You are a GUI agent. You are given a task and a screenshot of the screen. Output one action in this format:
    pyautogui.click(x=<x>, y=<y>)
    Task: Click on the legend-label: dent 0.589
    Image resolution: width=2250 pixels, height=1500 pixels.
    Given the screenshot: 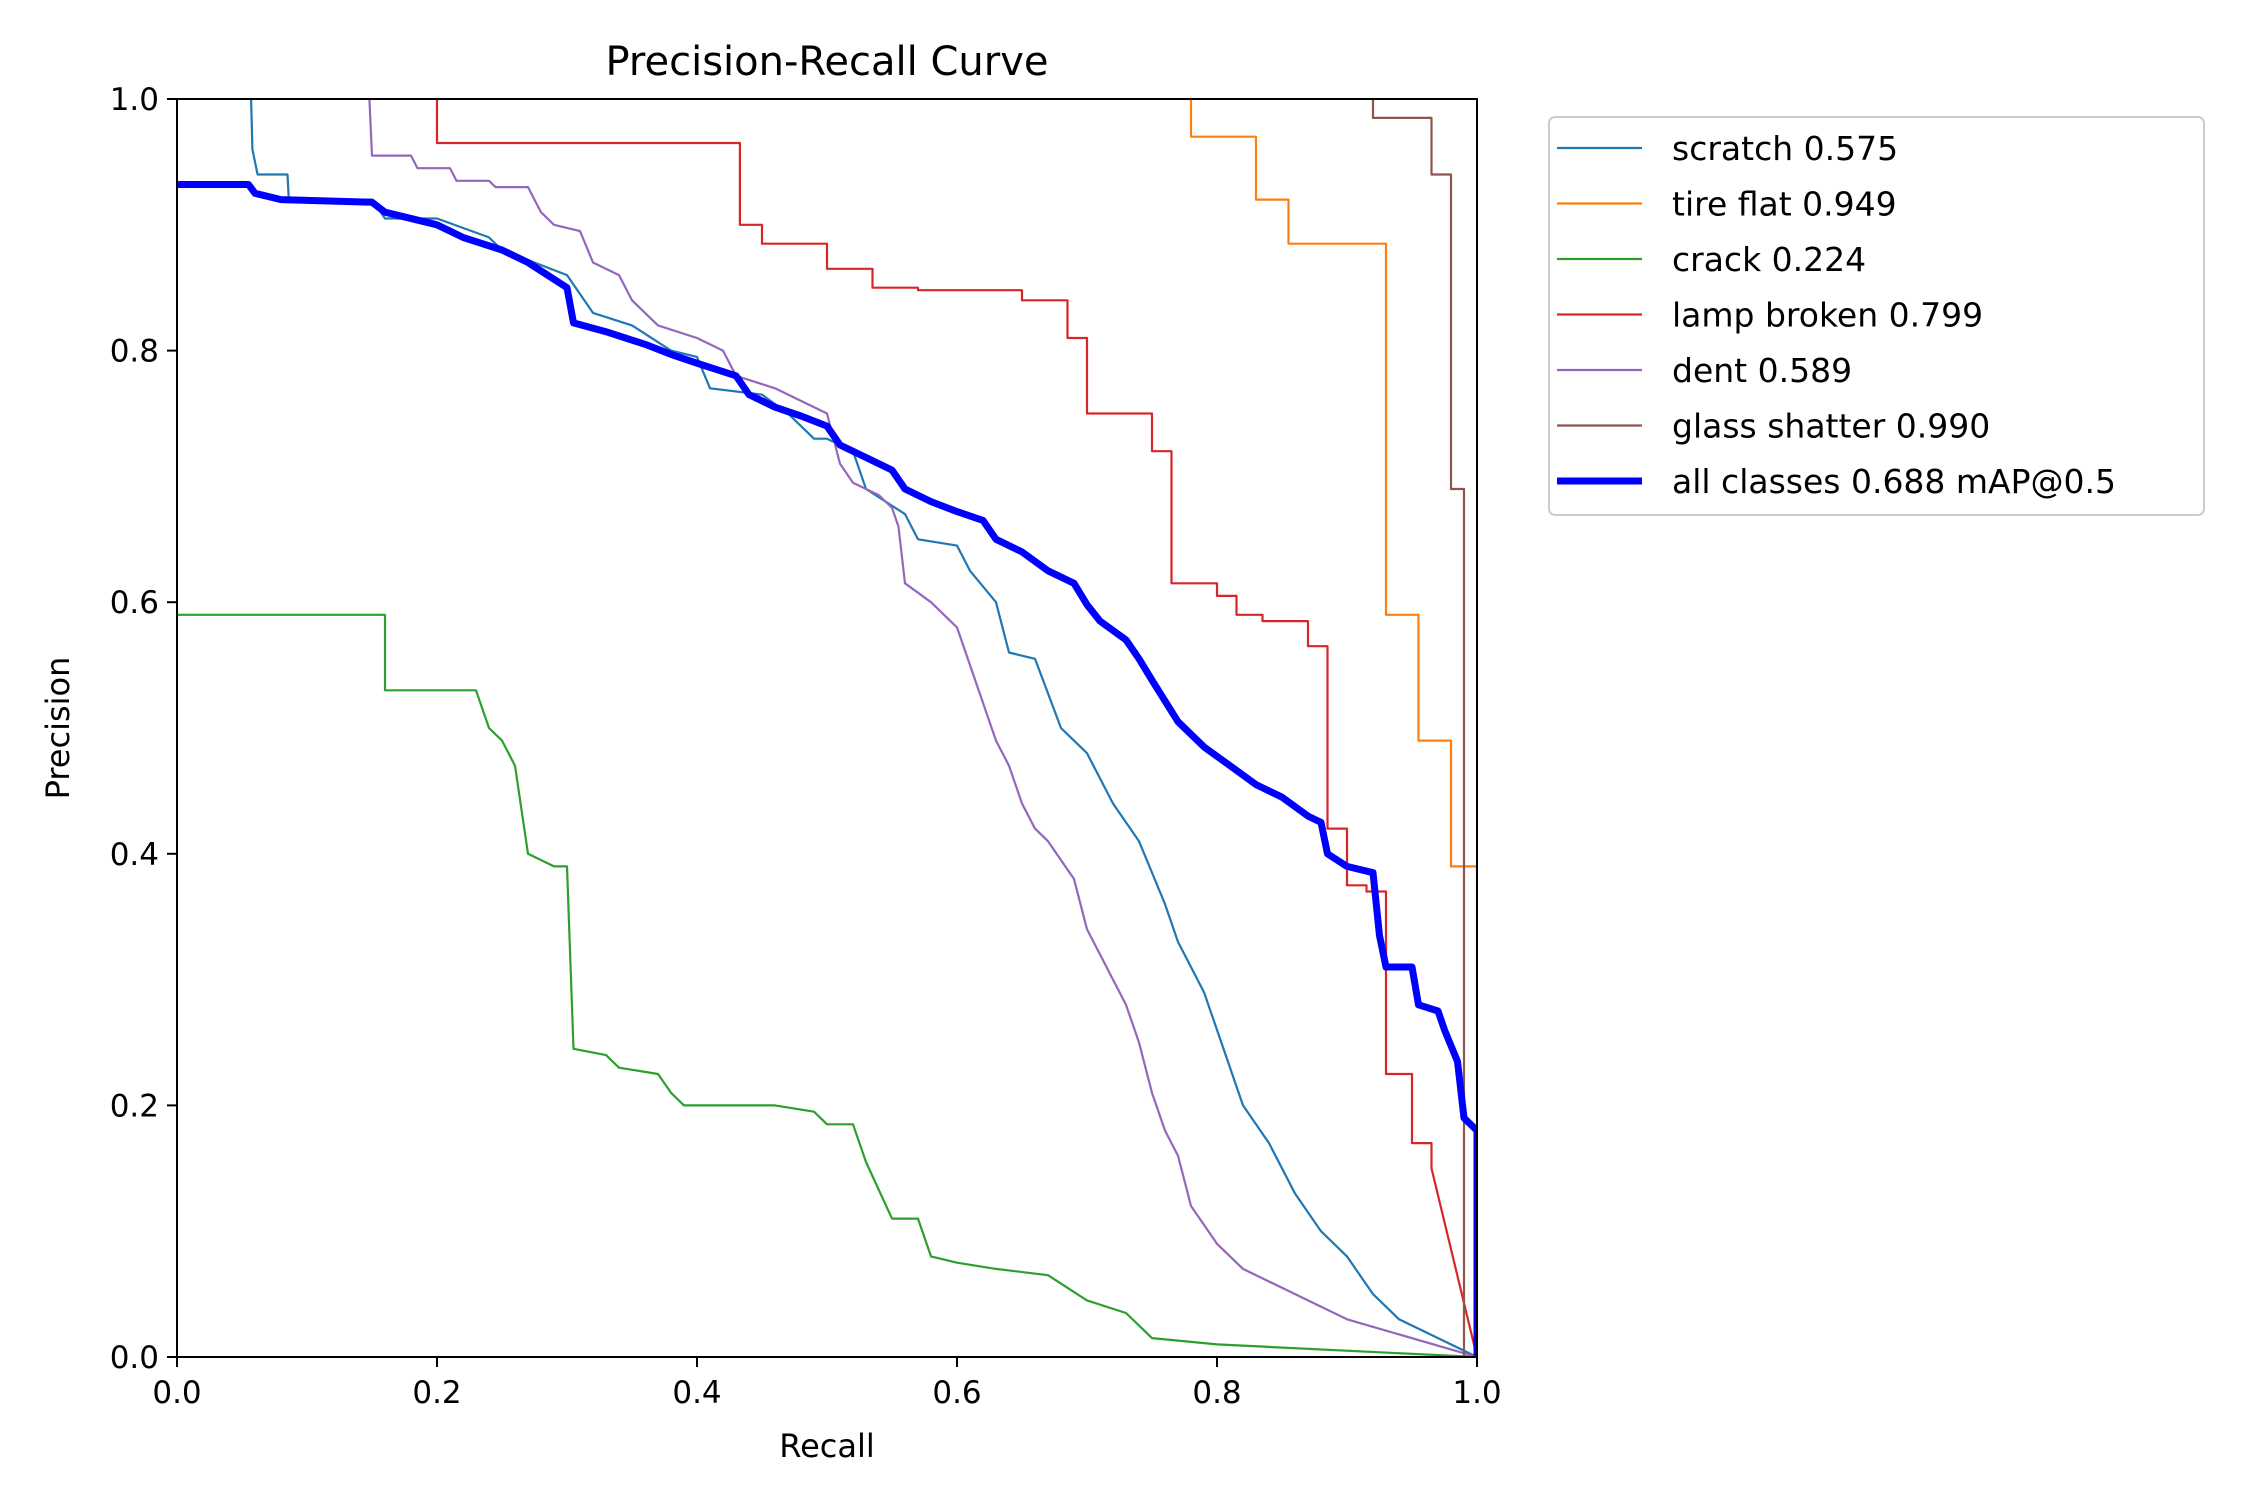 What is the action you would take?
    pyautogui.click(x=1762, y=370)
    